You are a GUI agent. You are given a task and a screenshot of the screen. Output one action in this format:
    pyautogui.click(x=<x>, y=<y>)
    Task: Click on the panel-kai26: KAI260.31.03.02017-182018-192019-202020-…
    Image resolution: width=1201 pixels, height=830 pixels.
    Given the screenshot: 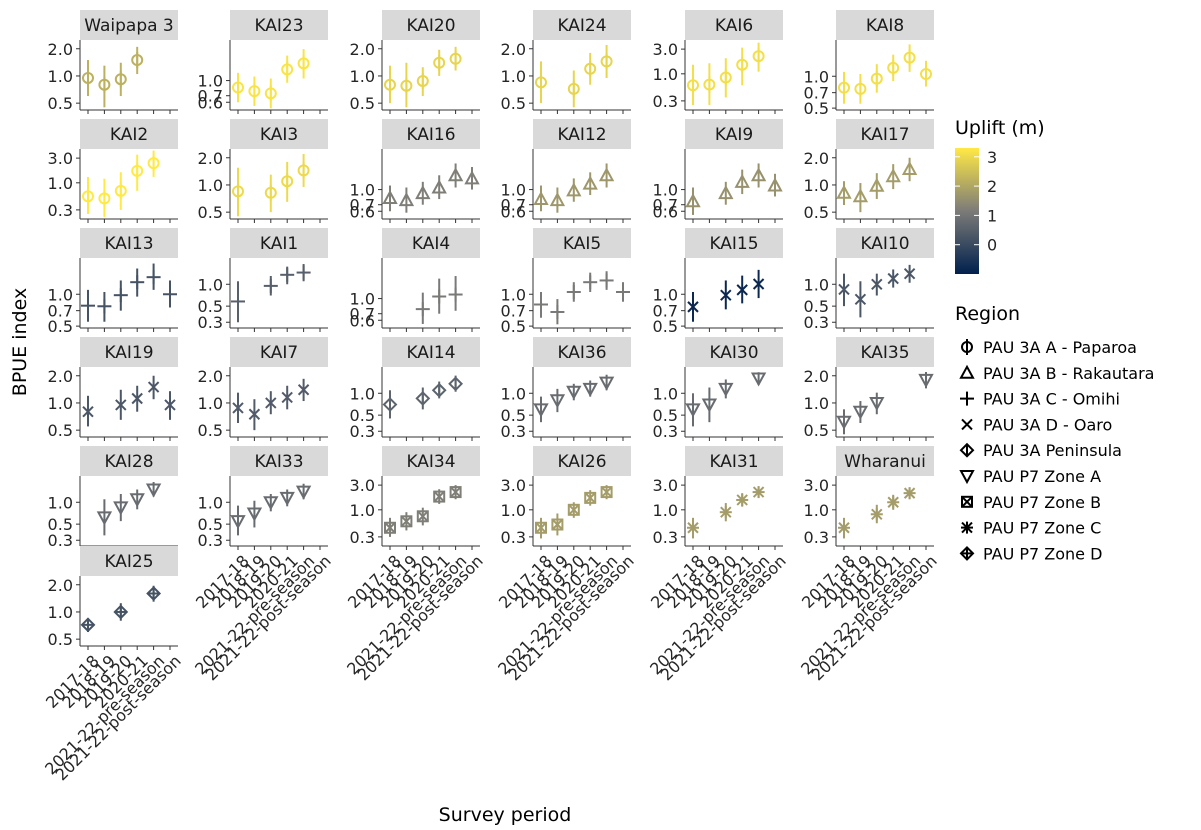 What is the action you would take?
    pyautogui.click(x=566, y=565)
    